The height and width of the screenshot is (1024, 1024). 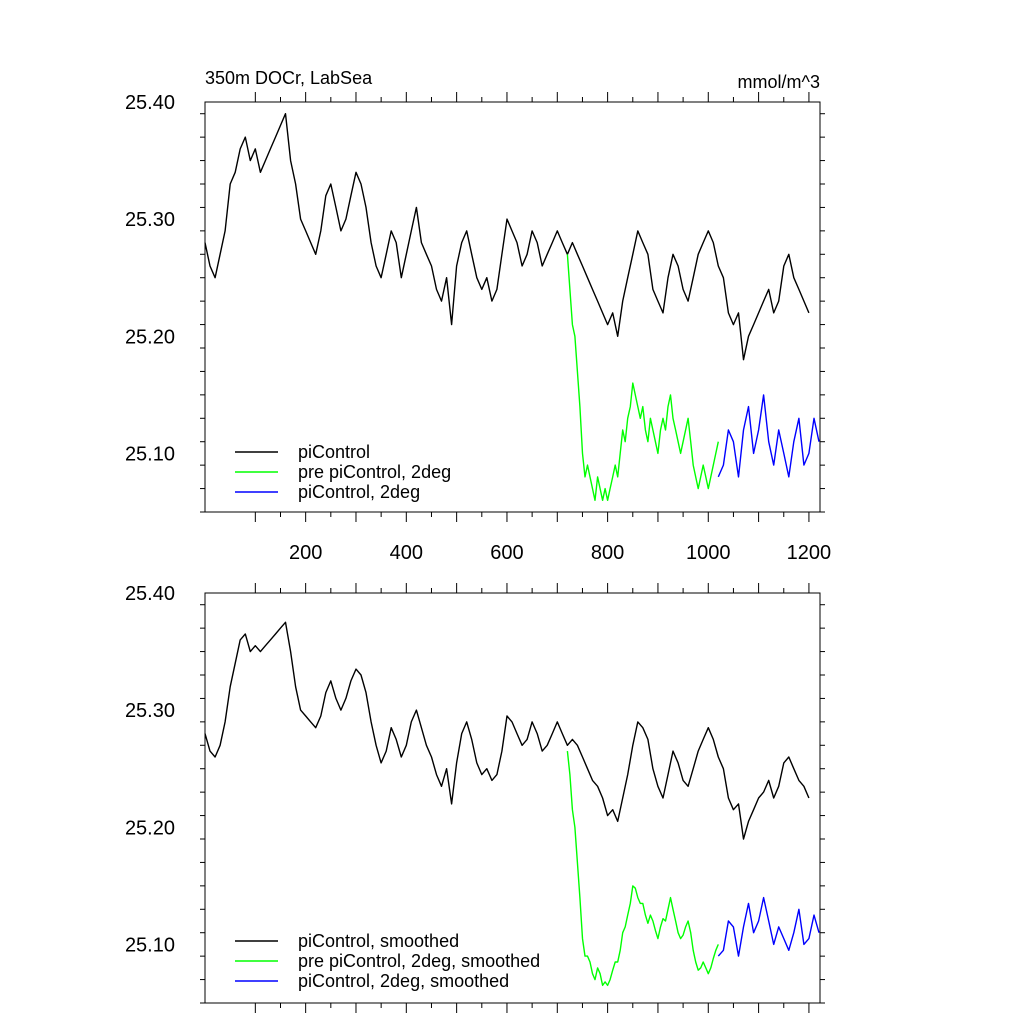 What do you see at coordinates (779, 82) in the screenshot?
I see `units-label: mmol/m^3` at bounding box center [779, 82].